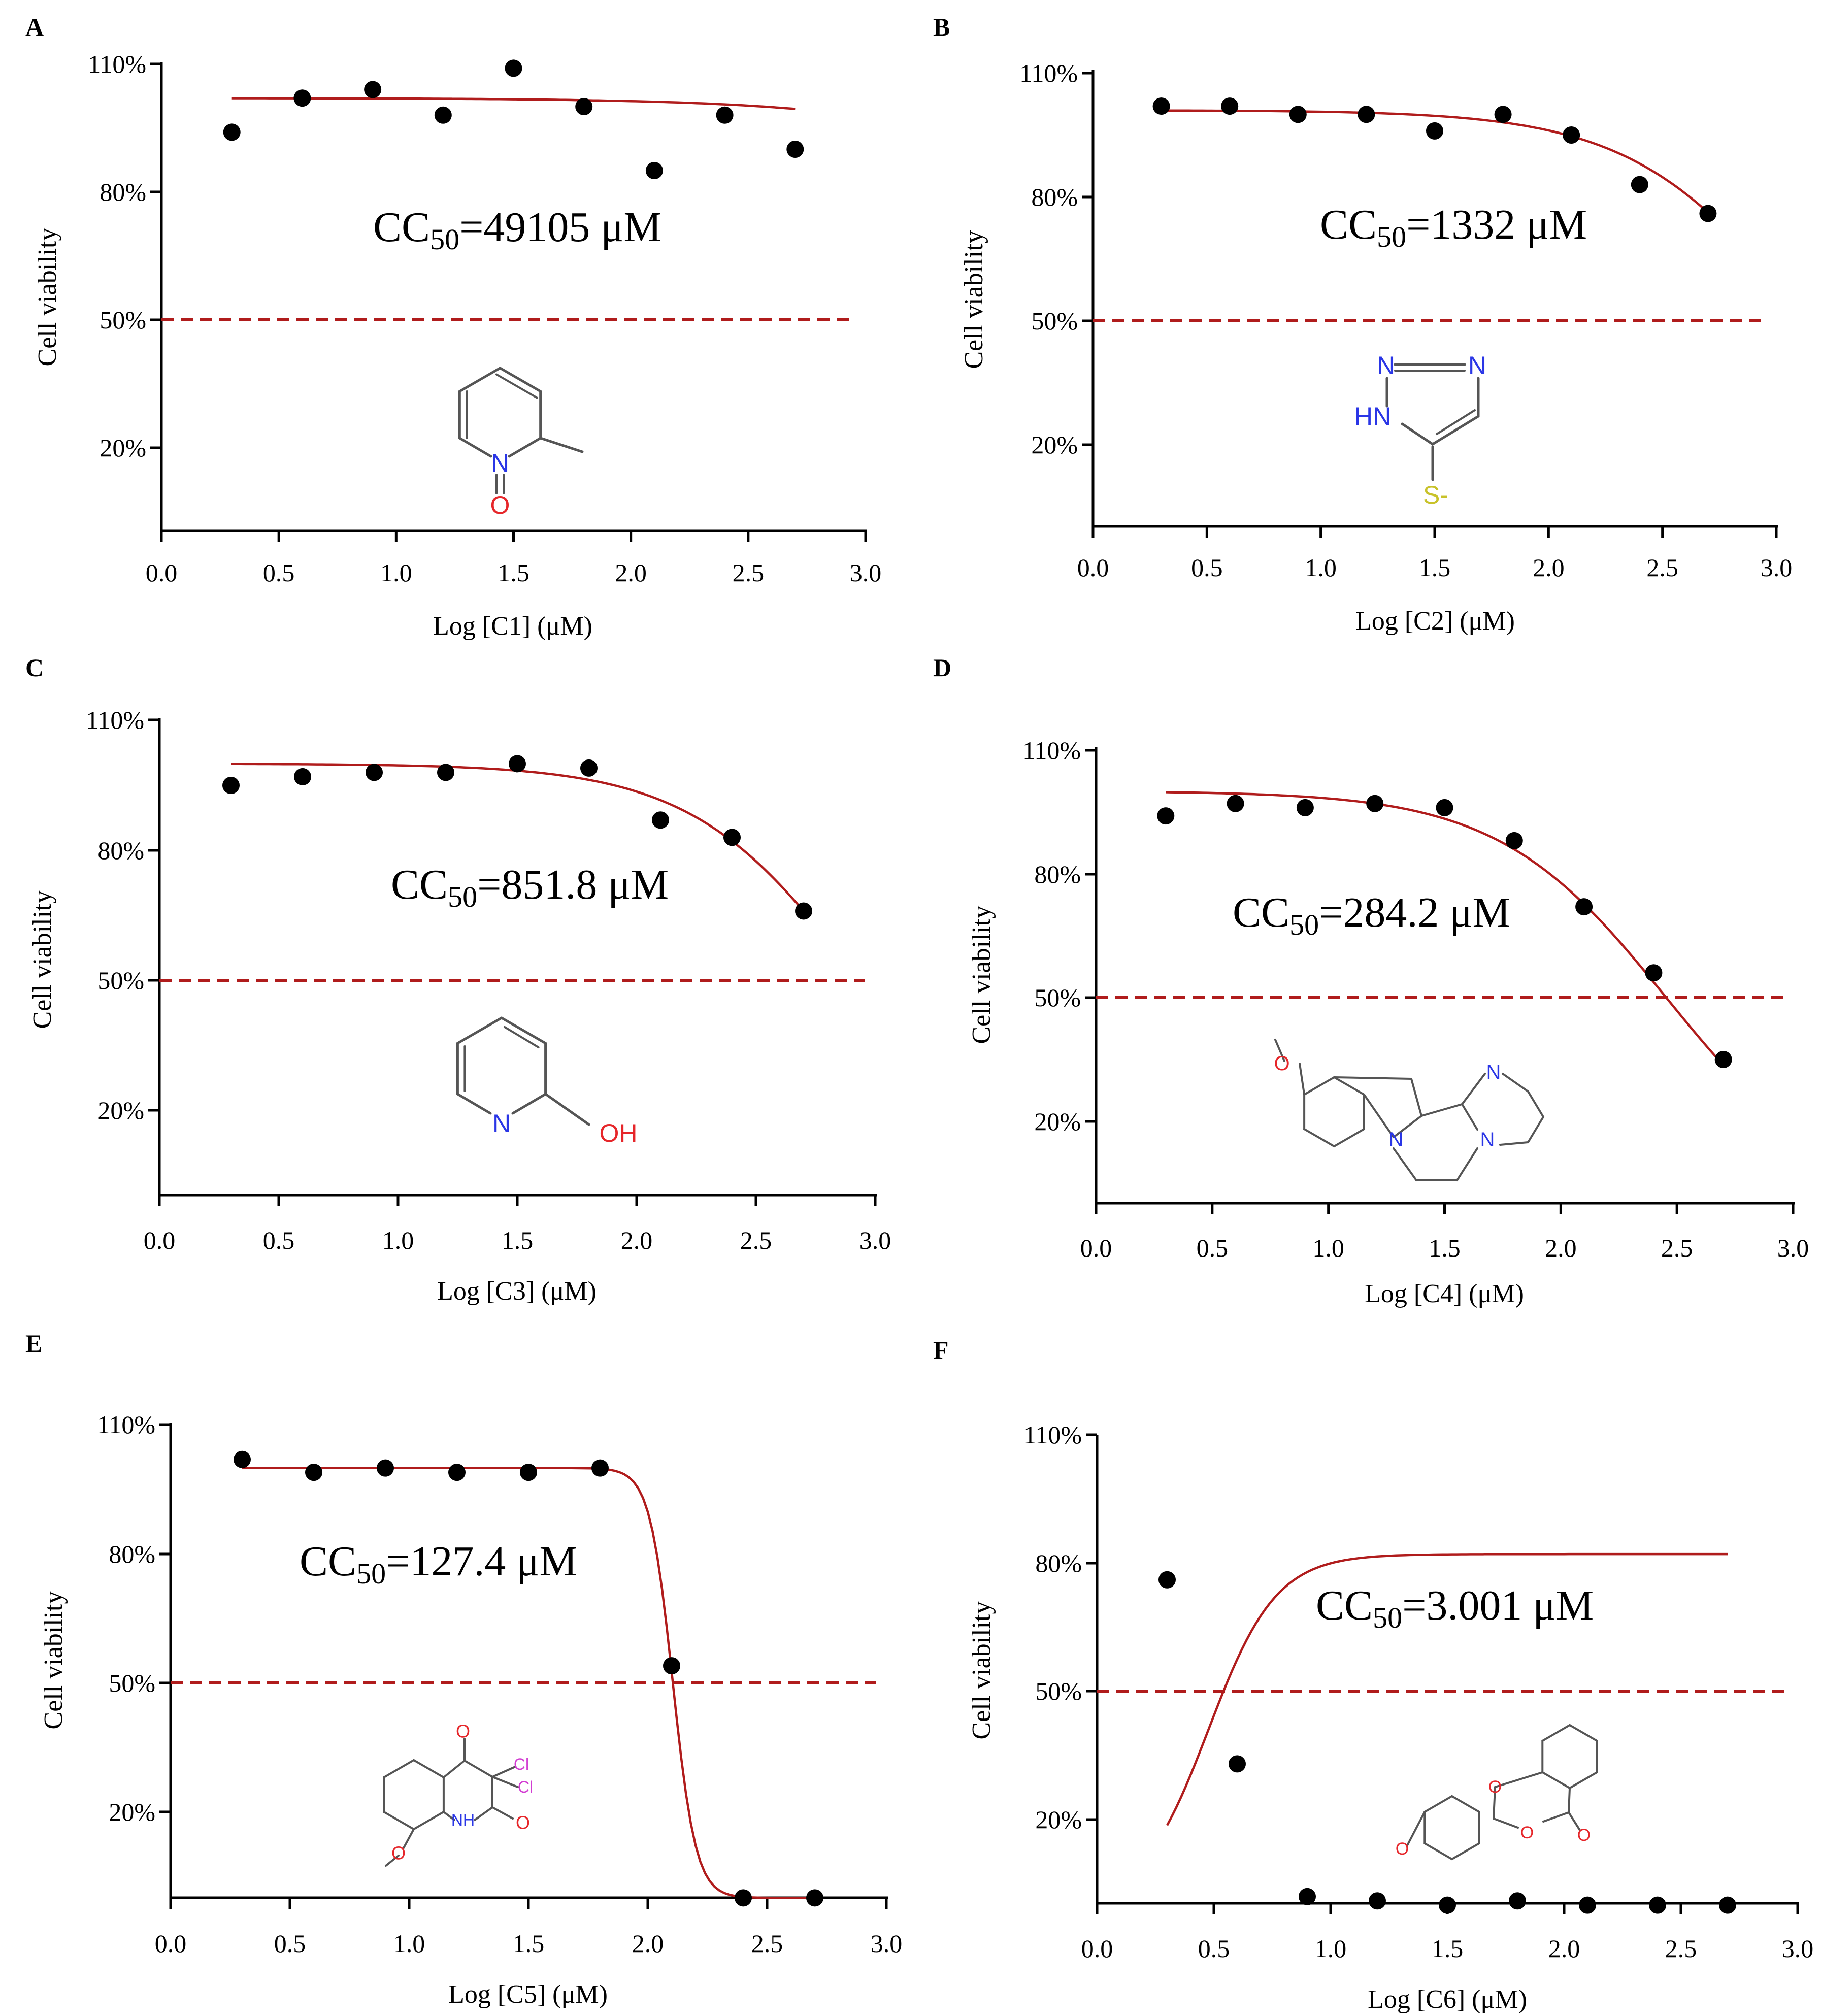  What do you see at coordinates (1498, 1605) in the screenshot?
I see `cc50-value: =3.001 μM` at bounding box center [1498, 1605].